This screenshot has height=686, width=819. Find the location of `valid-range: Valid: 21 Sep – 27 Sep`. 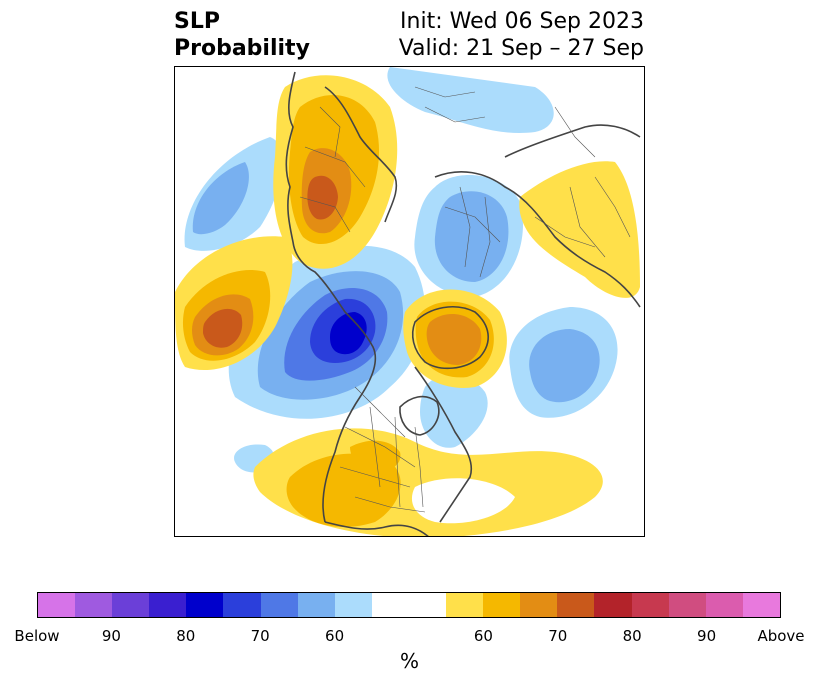

valid-range: Valid: 21 Sep – 27 Sep is located at coordinates (521, 48).